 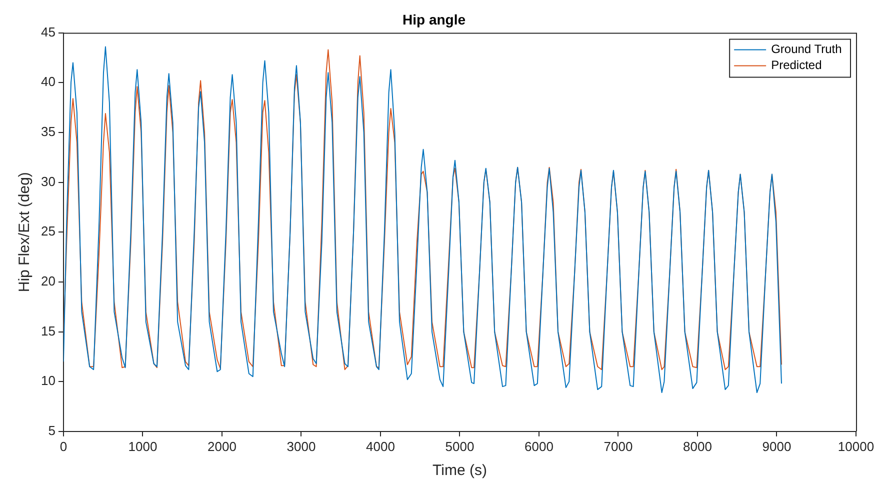 What do you see at coordinates (618, 446) in the screenshot?
I see `x-tick-label: 7000` at bounding box center [618, 446].